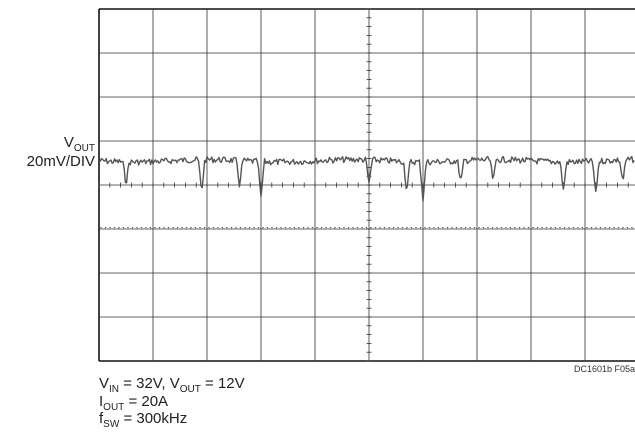 The height and width of the screenshot is (438, 635). What do you see at coordinates (153, 418) in the screenshot?
I see `condition-text-part: = 300kHz` at bounding box center [153, 418].